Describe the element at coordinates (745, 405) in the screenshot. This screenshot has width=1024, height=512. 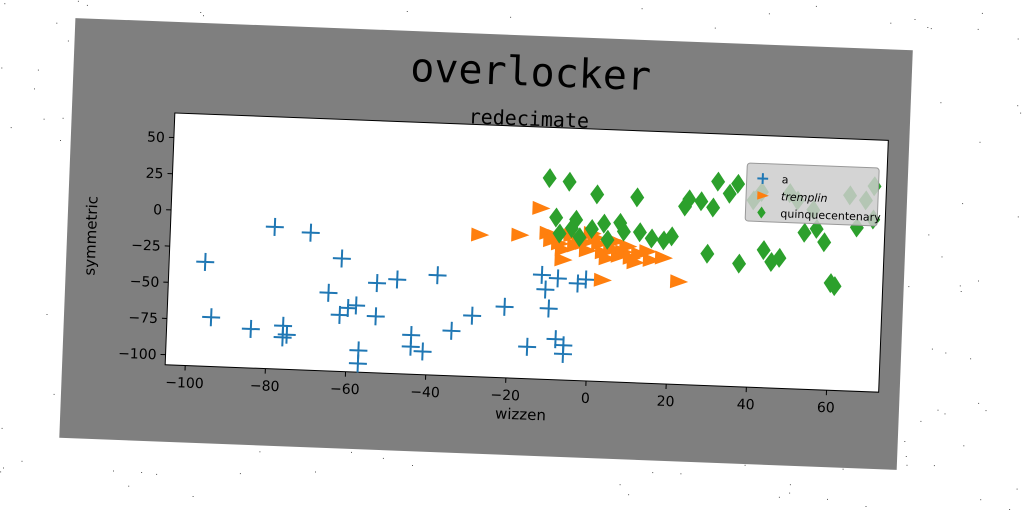
I see `x-tick-label: 40` at that location.